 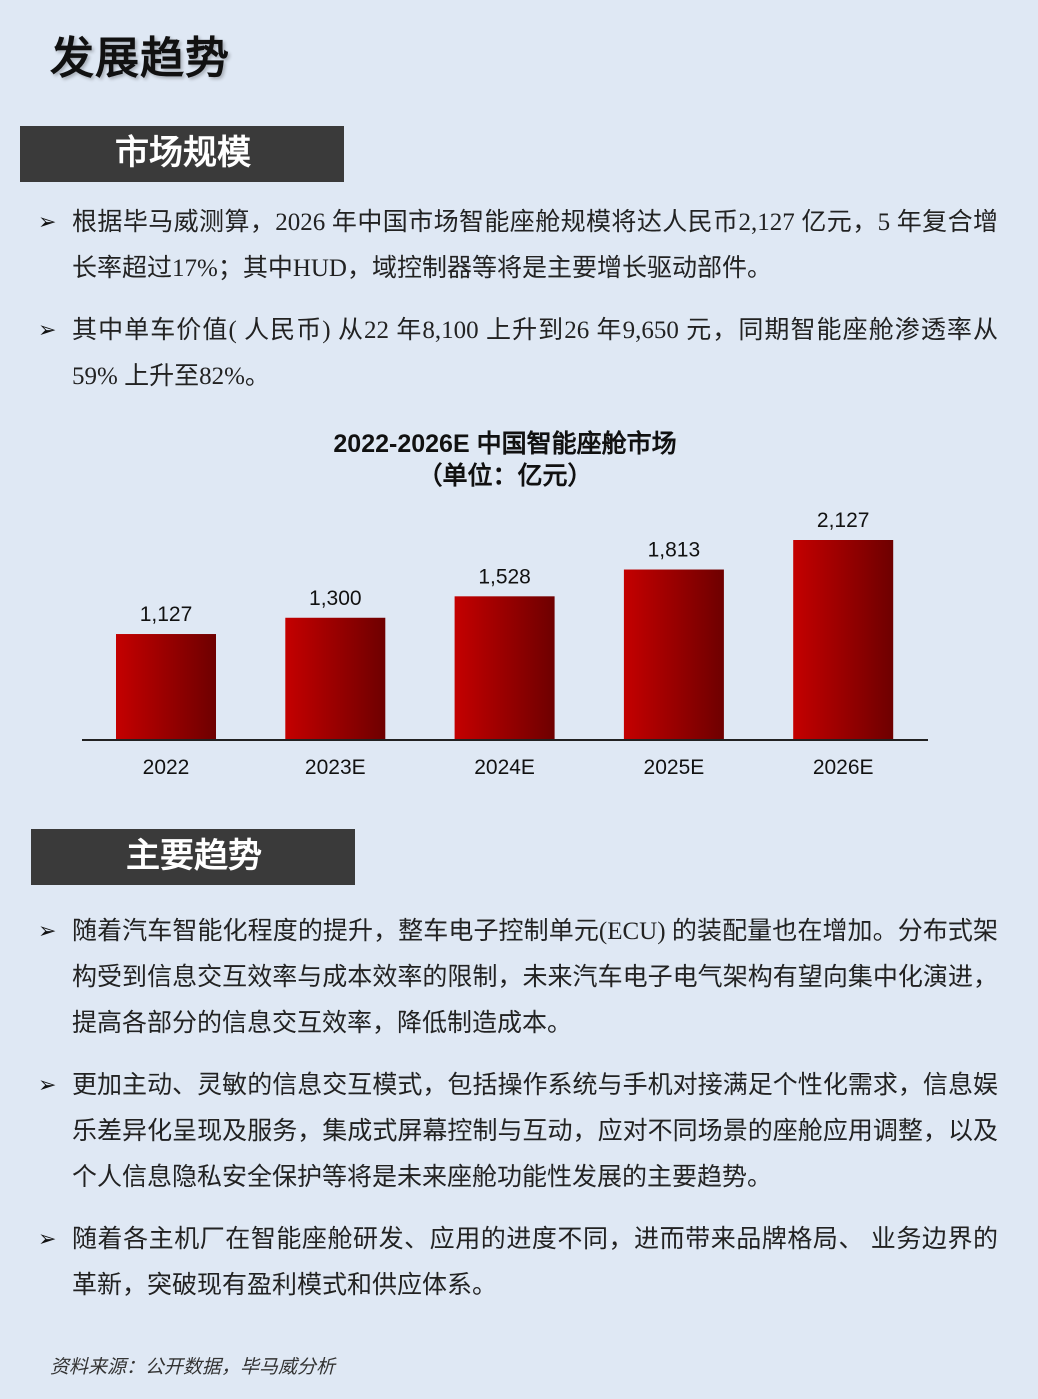 I want to click on bar-2025E, so click(x=673, y=654).